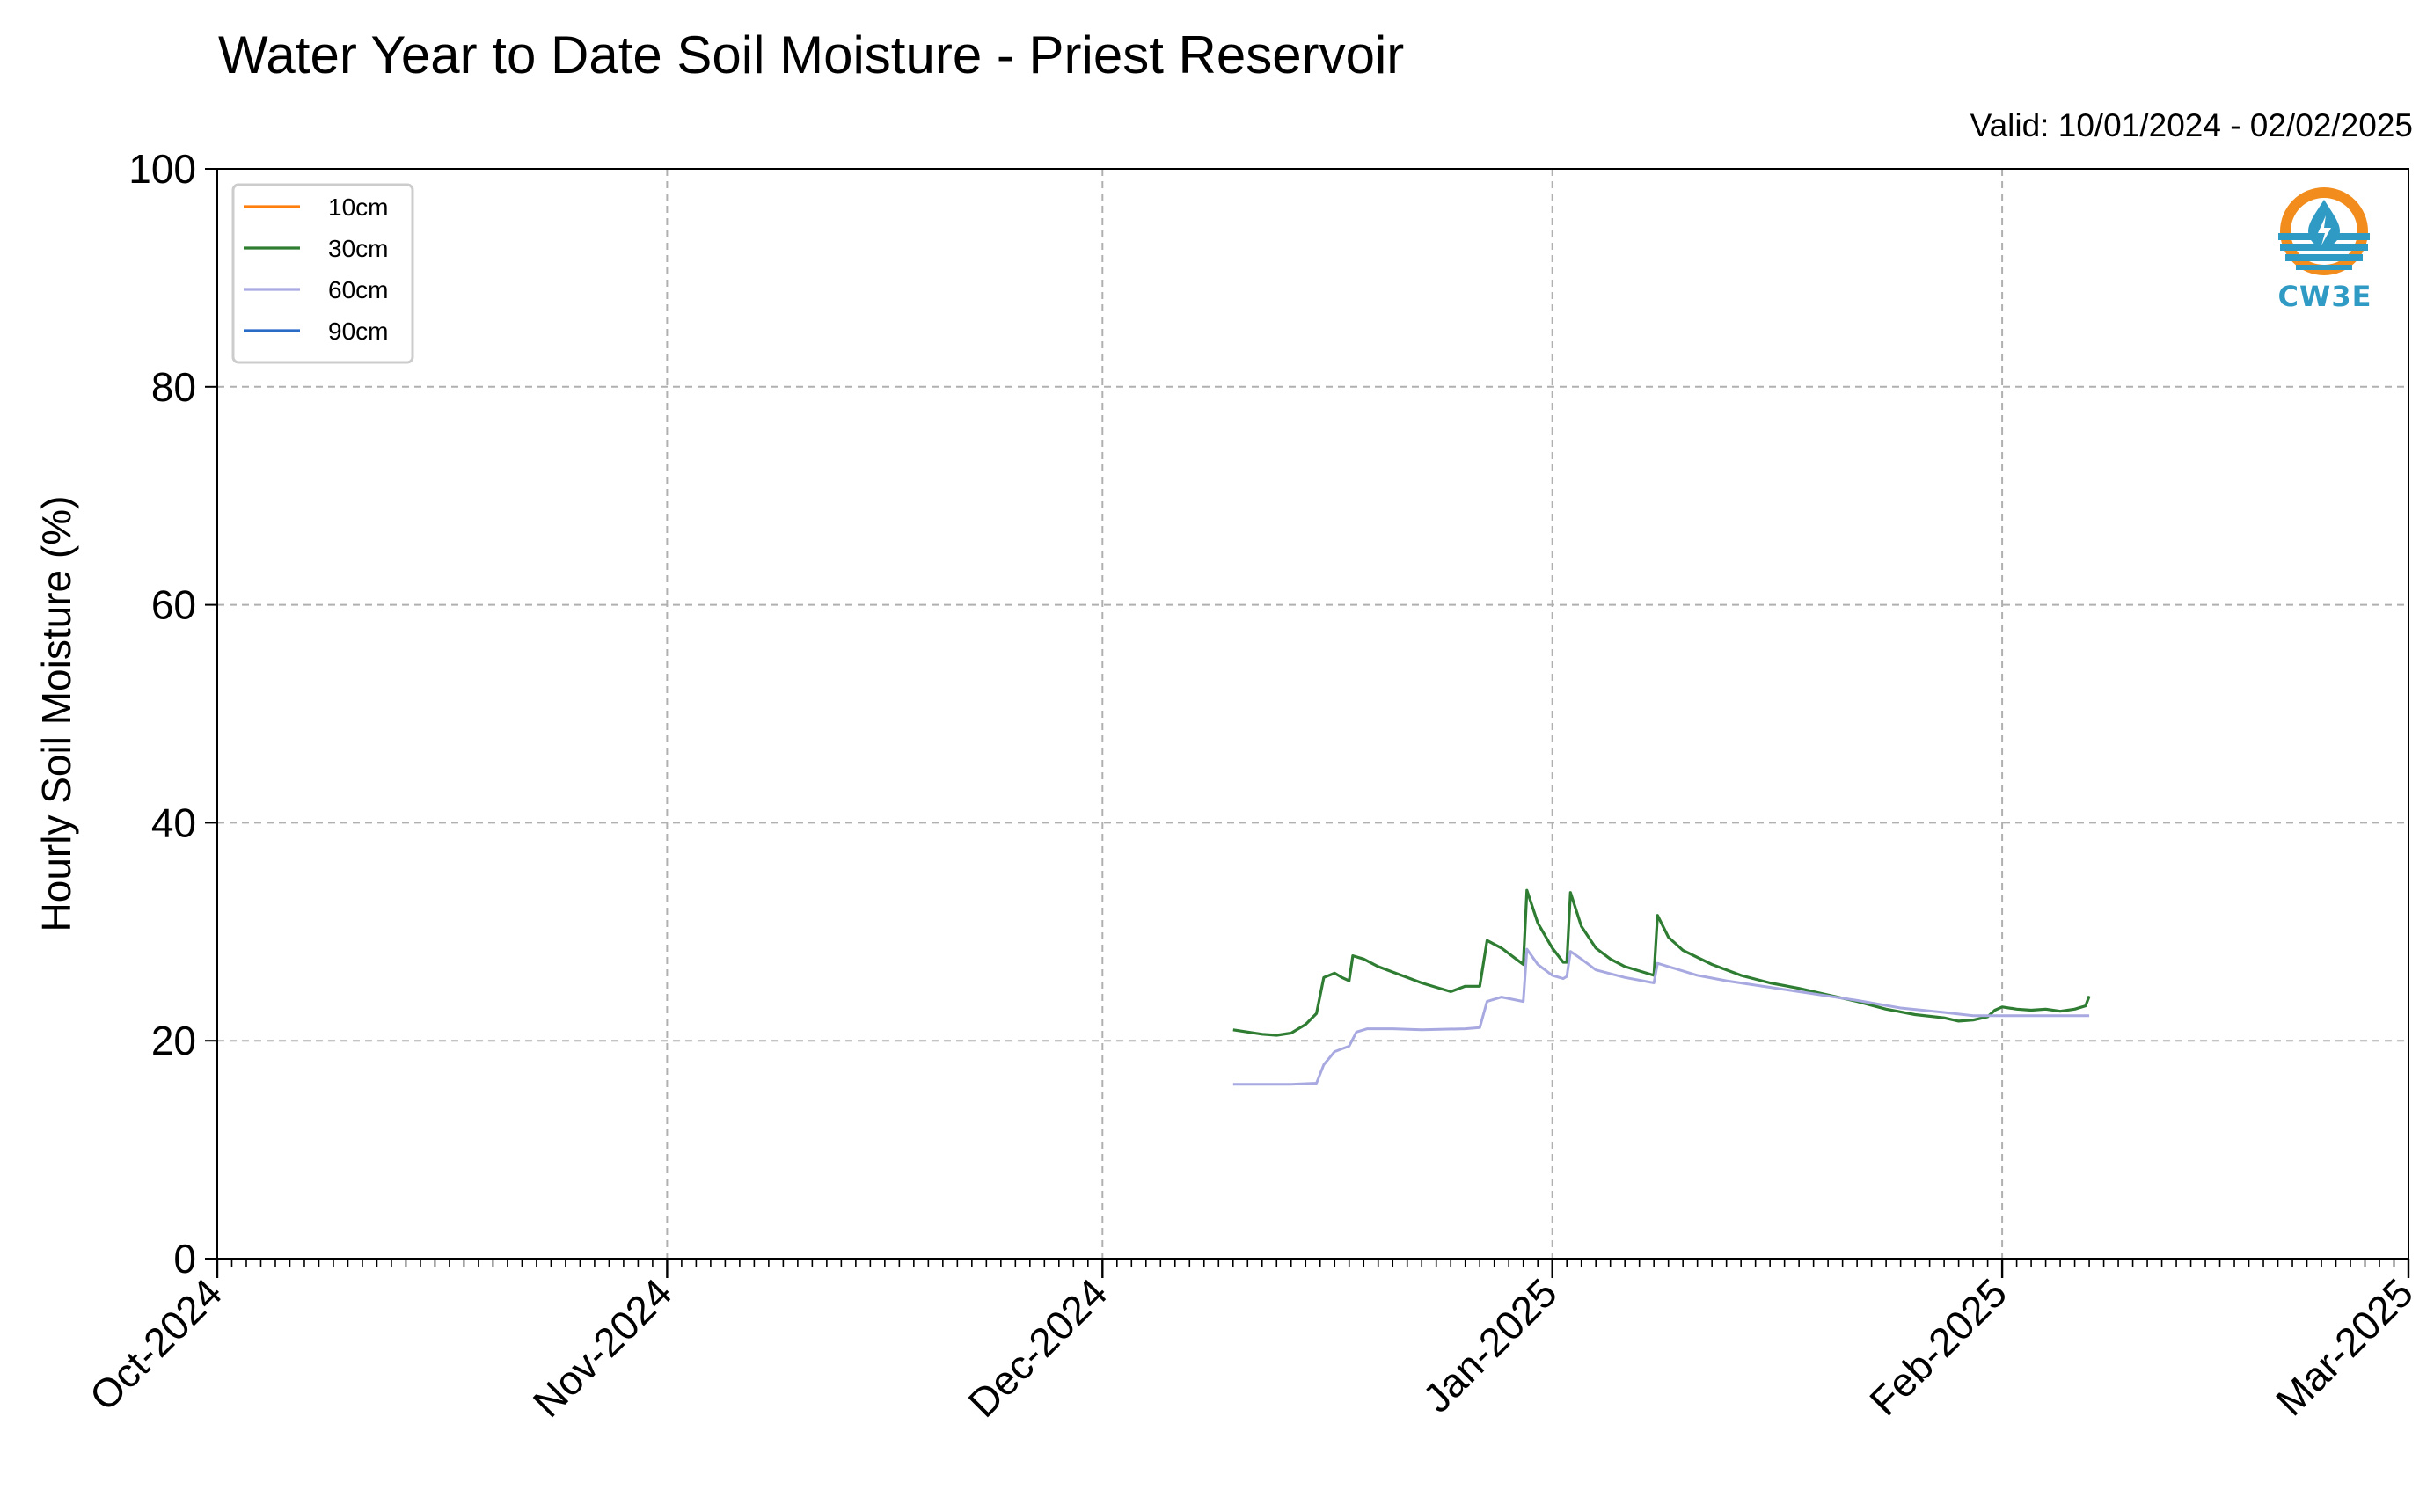 The width and height of the screenshot is (2434, 1512). What do you see at coordinates (1489, 1345) in the screenshot?
I see `x-tick-label: Jan-2025` at bounding box center [1489, 1345].